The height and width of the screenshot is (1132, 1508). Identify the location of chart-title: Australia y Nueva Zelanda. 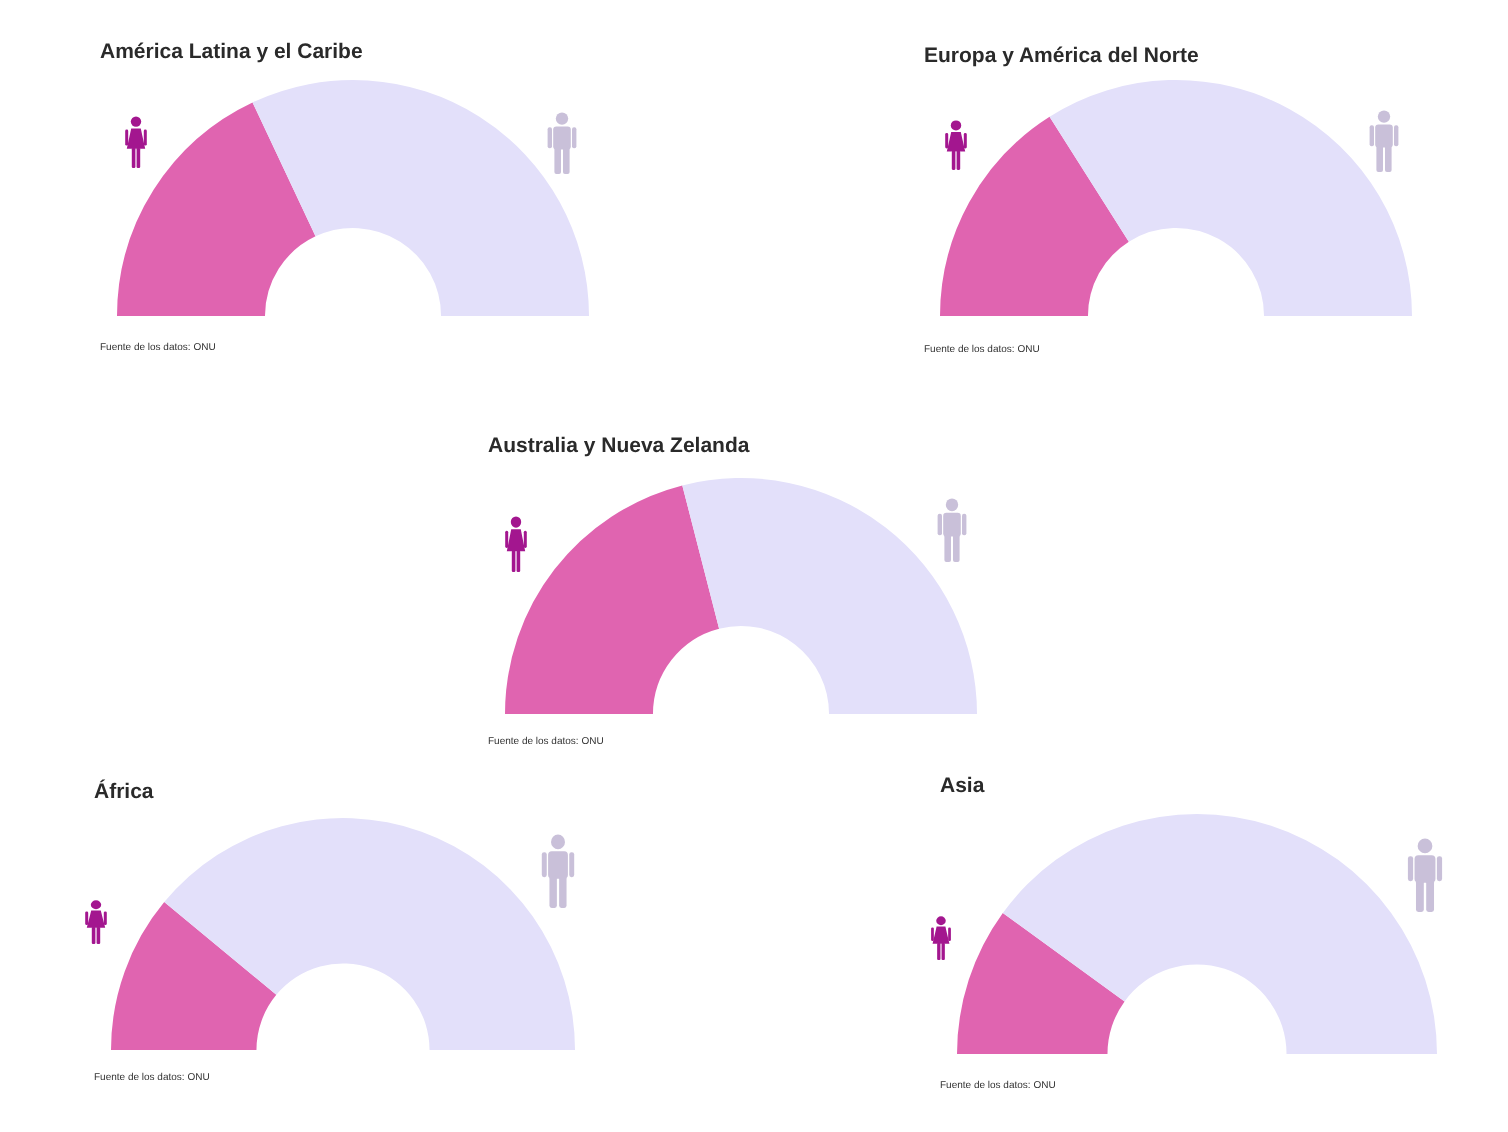
(619, 446).